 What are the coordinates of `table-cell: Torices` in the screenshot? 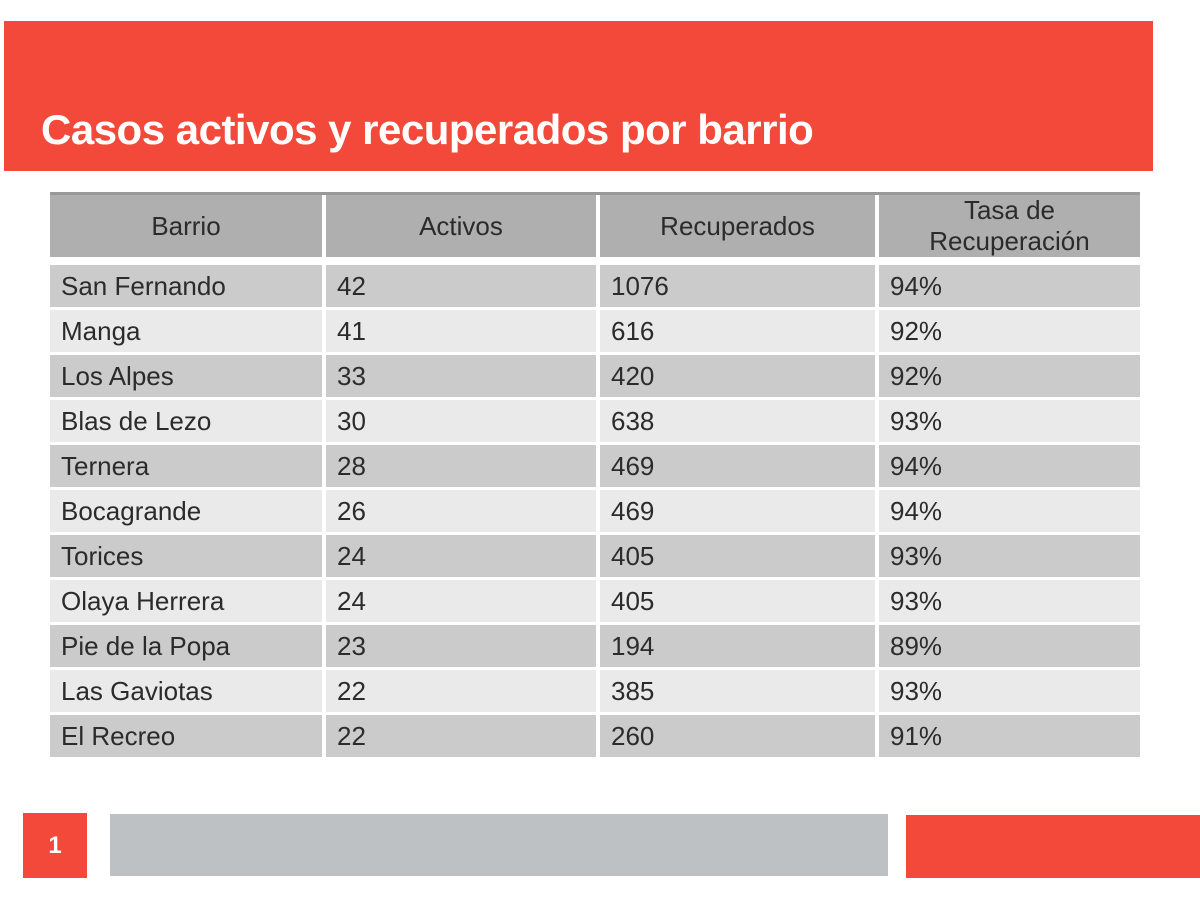 It's located at (186, 556).